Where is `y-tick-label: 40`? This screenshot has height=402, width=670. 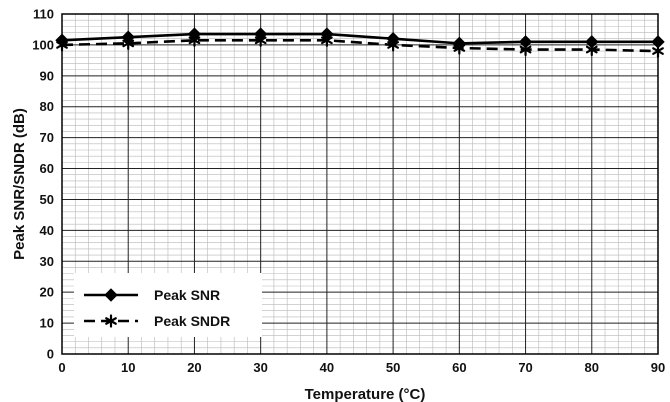 y-tick-label: 40 is located at coordinates (47, 230).